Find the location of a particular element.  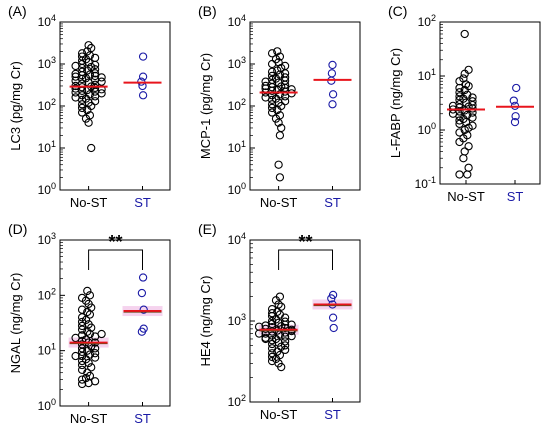

panel-label: (C) is located at coordinates (397, 11).